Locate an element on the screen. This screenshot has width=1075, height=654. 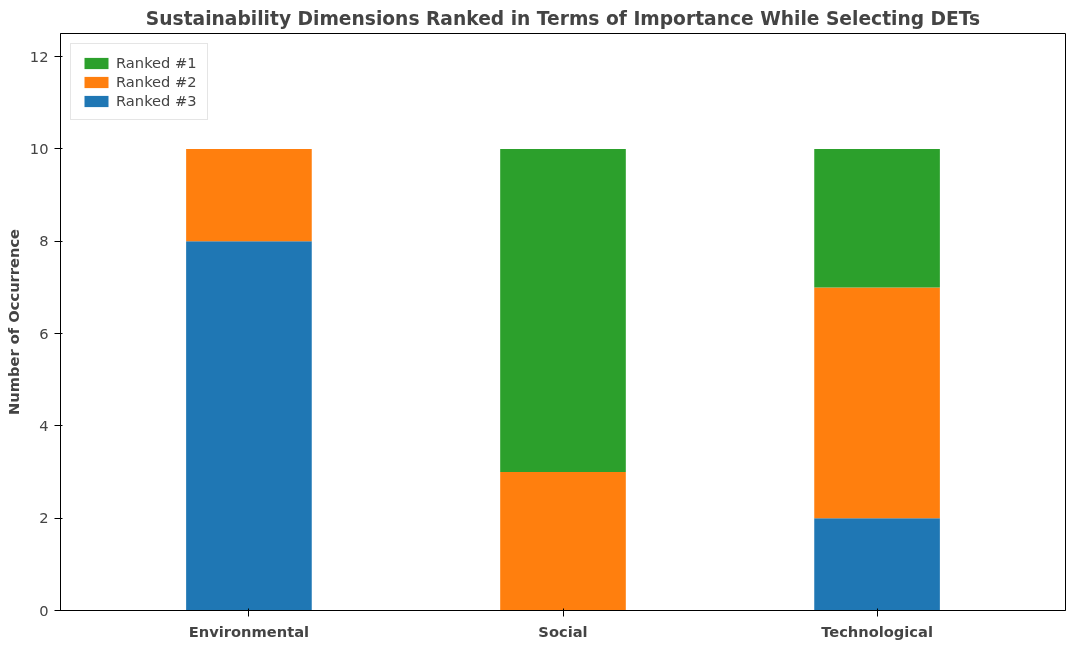
y-tick-label: 8 is located at coordinates (44, 241).